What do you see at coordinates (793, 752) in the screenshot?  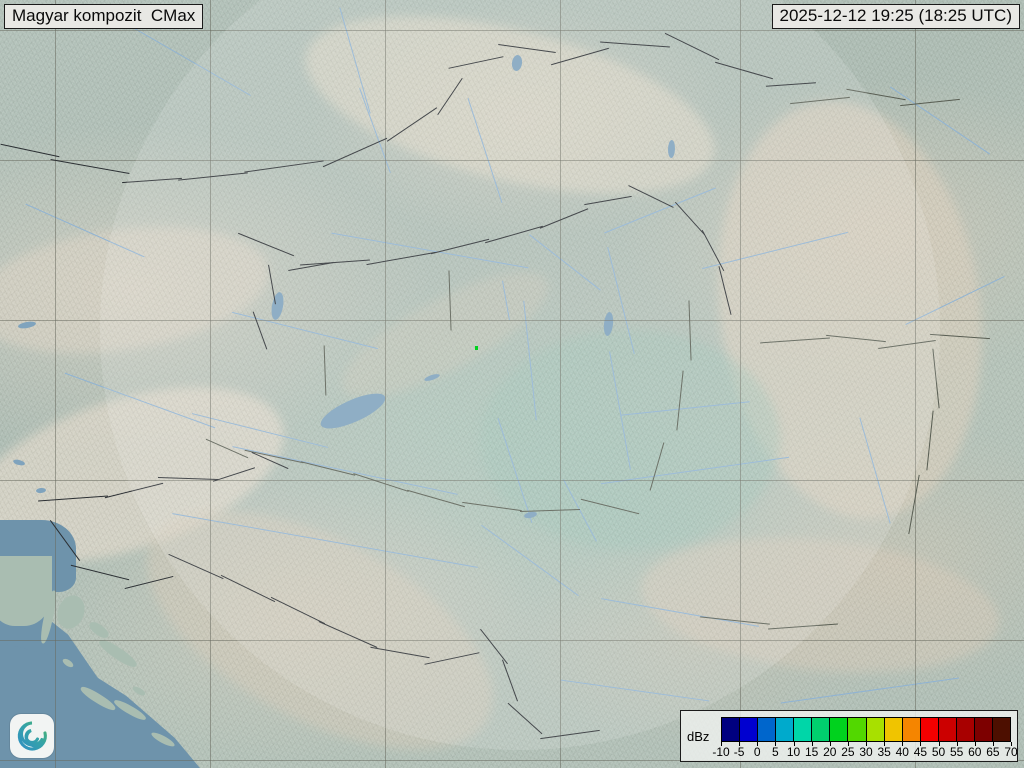 I see `scale-tick-label: 10` at bounding box center [793, 752].